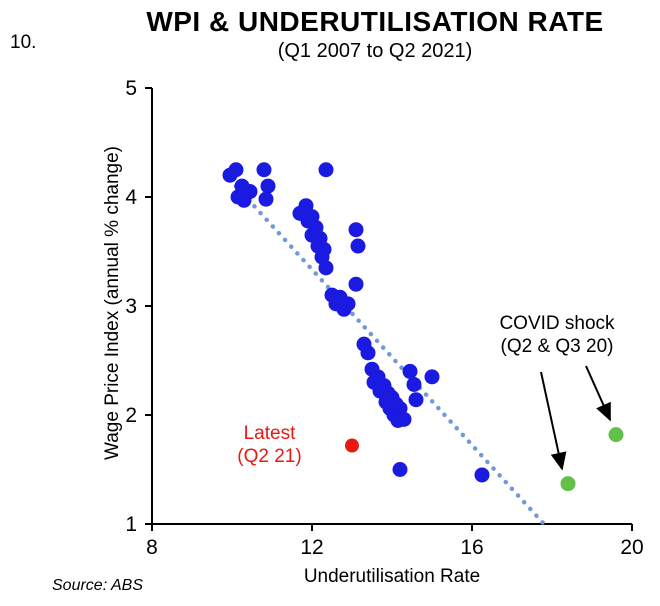 The height and width of the screenshot is (606, 660). I want to click on annotation-covid-line1: COVID shock, so click(557, 323).